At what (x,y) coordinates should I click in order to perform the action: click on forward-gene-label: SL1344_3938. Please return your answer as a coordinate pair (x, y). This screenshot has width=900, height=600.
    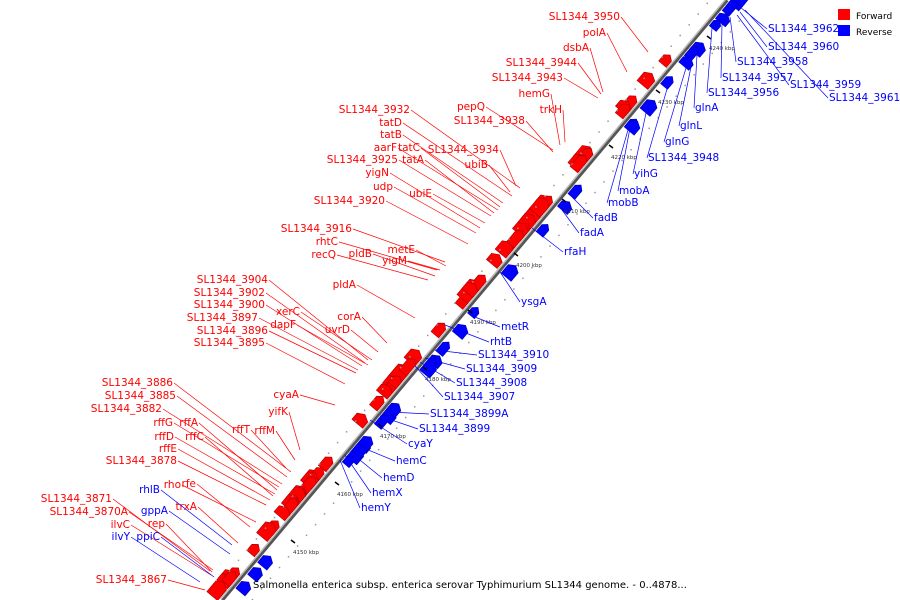
    Looking at the image, I should click on (489, 121).